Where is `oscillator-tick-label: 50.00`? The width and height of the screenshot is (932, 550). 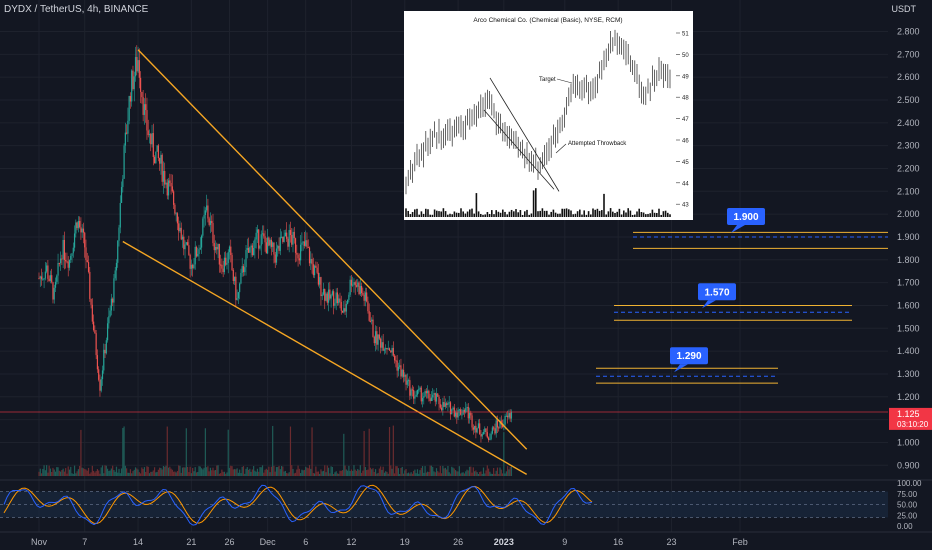 oscillator-tick-label: 50.00 is located at coordinates (907, 505).